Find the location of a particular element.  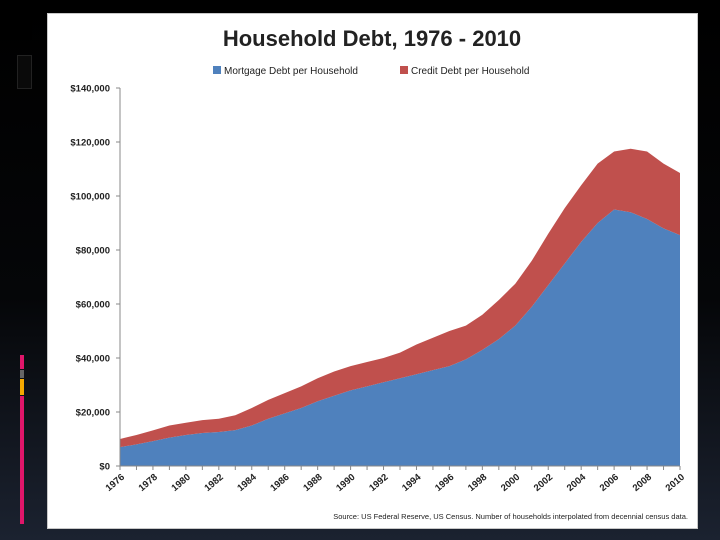

x-tick-label: 2006 is located at coordinates (609, 483).